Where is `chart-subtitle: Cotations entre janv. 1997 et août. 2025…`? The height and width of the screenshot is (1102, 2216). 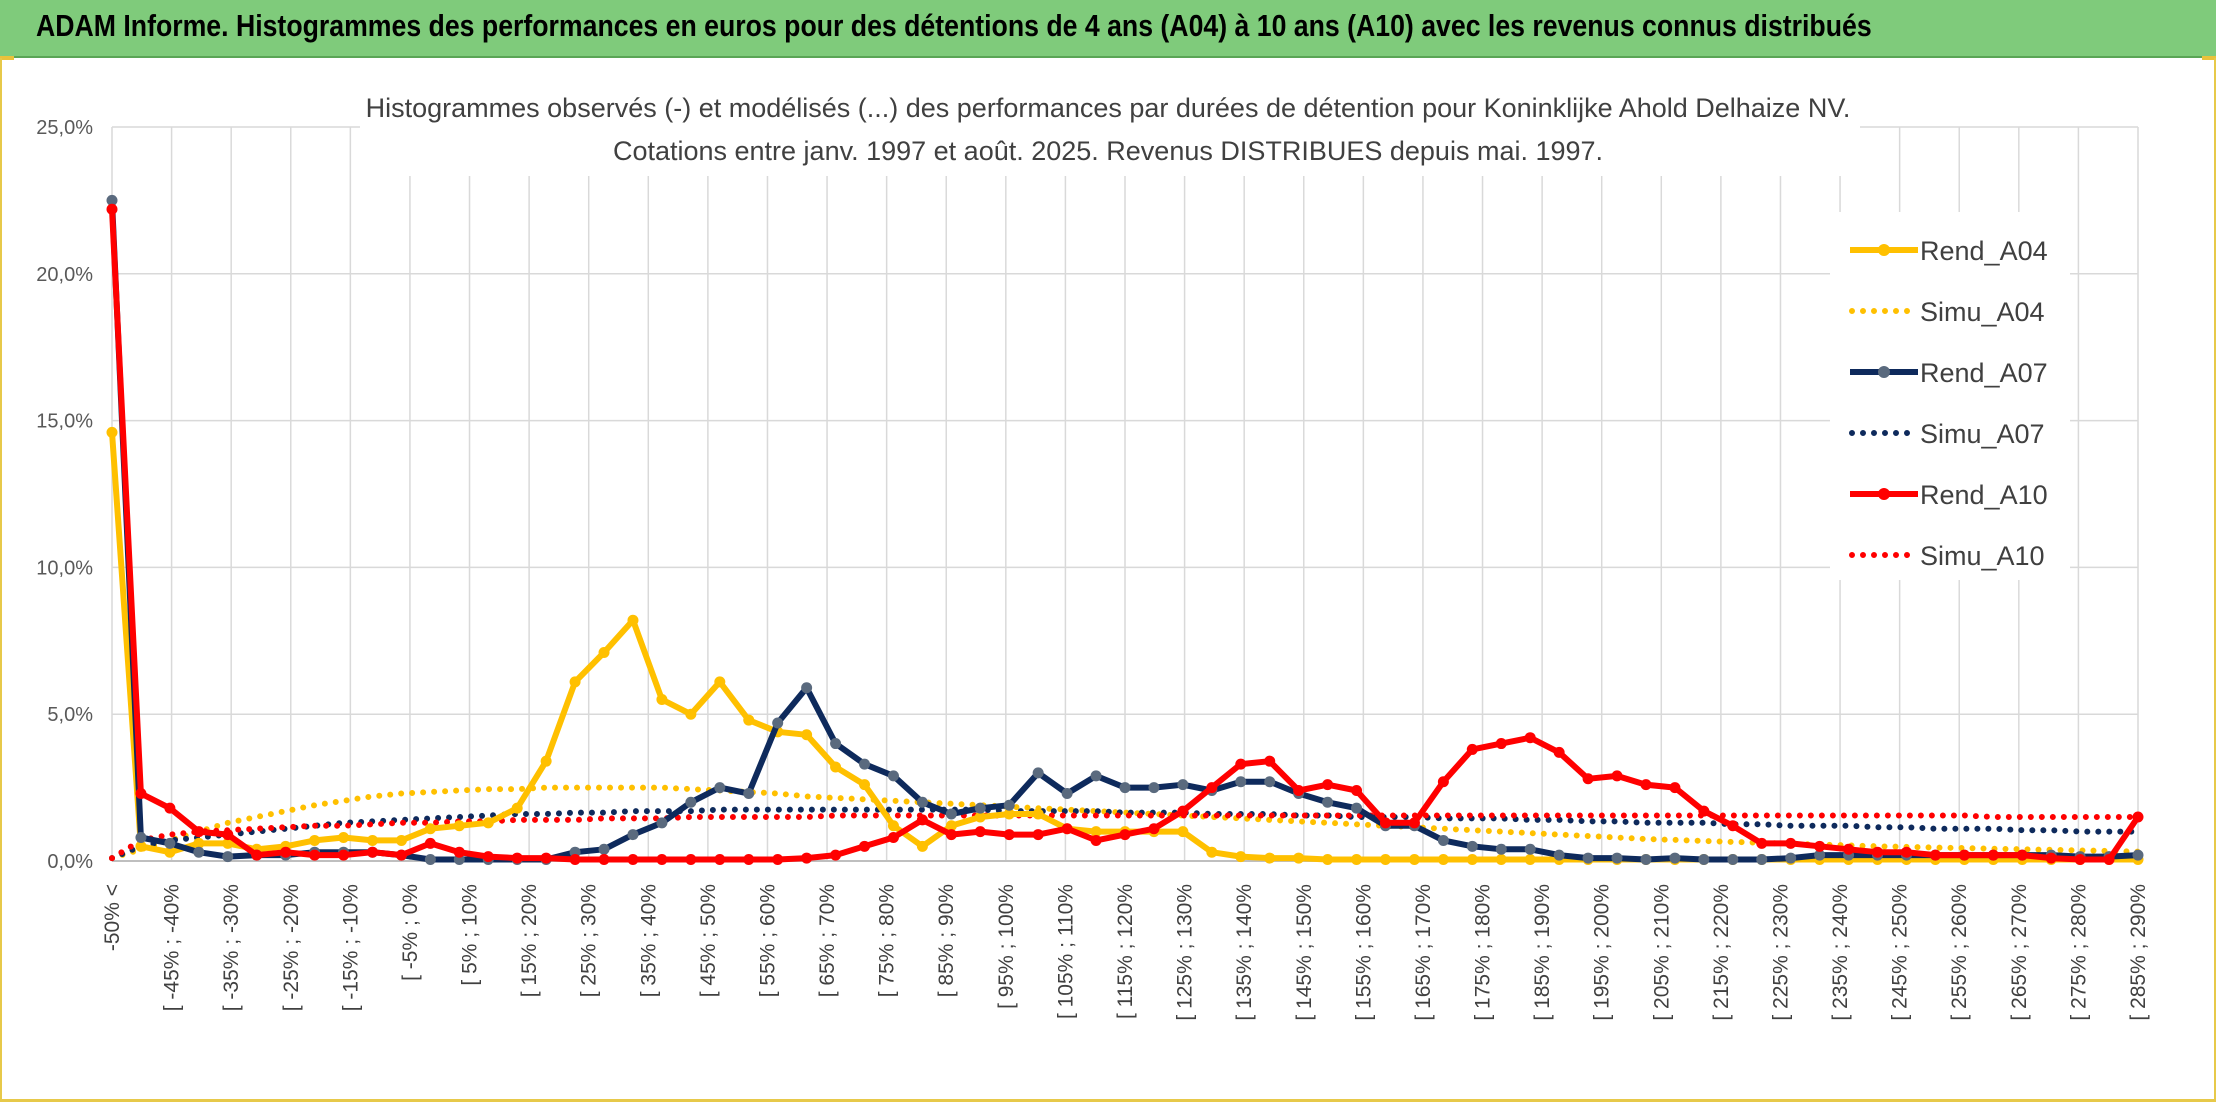
chart-subtitle: Cotations entre janv. 1997 et août. 2025… is located at coordinates (1108, 151).